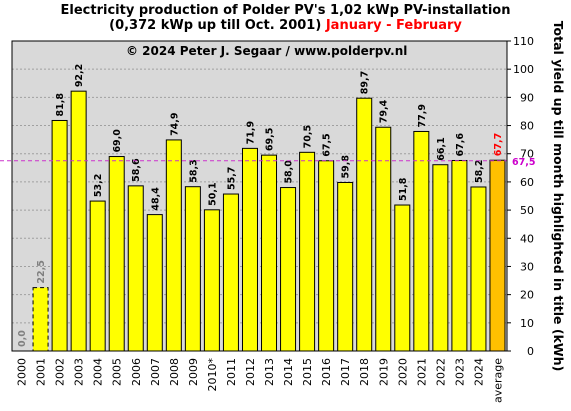 The width and height of the screenshot is (571, 411). I want to click on x-tick-label: 2020, so click(402, 372).